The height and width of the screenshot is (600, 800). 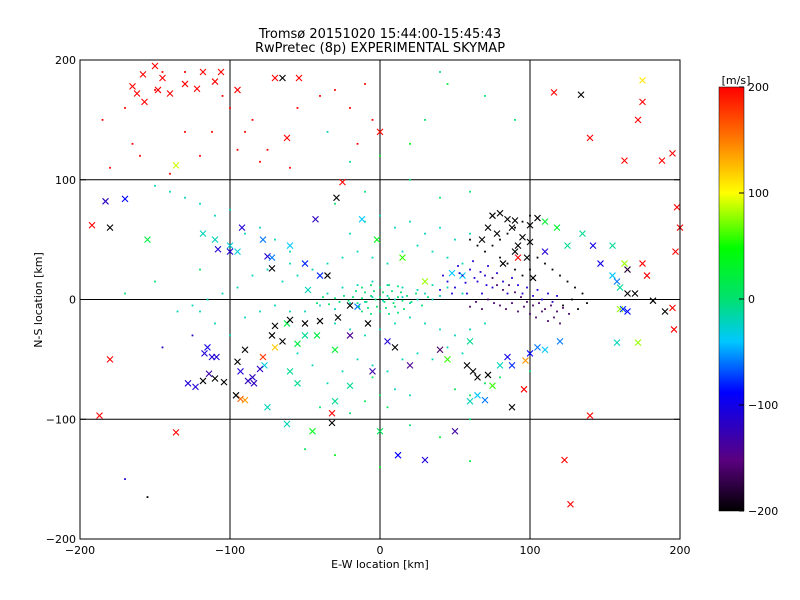 What do you see at coordinates (230, 550) in the screenshot?
I see `x-tick-label: −100` at bounding box center [230, 550].